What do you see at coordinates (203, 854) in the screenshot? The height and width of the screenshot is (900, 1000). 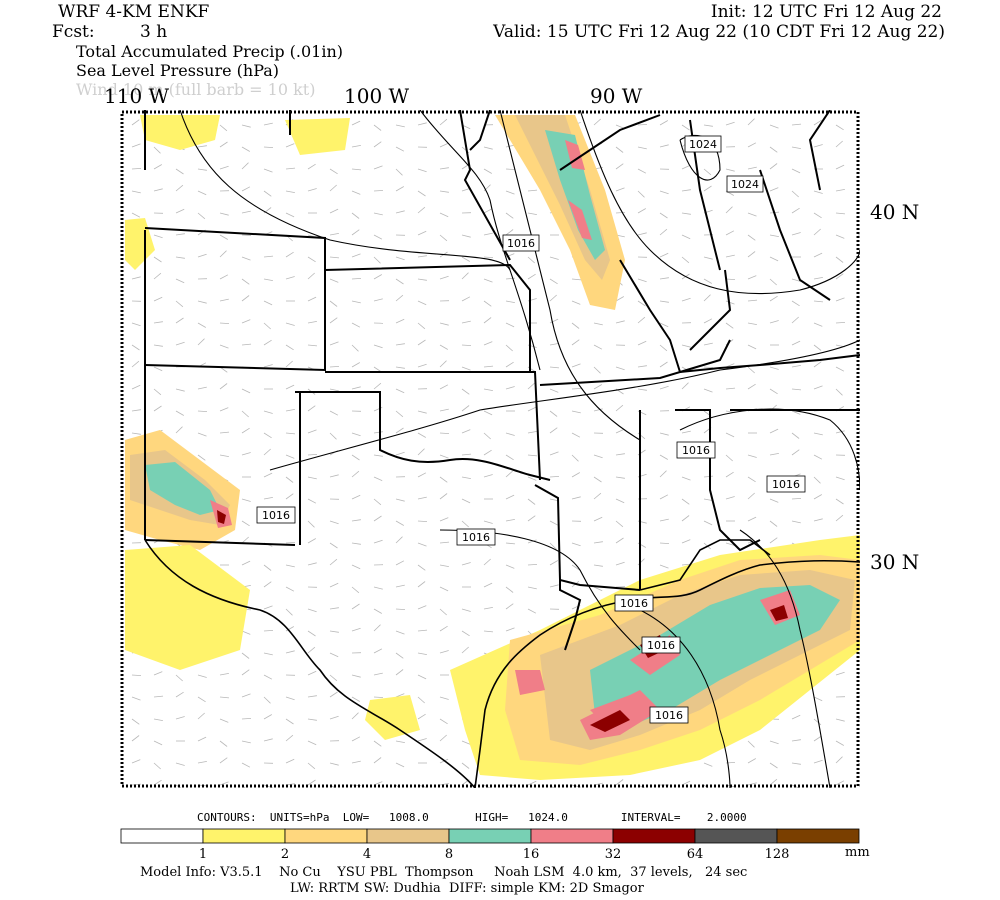 I see `colorbar-tick-label: 1` at bounding box center [203, 854].